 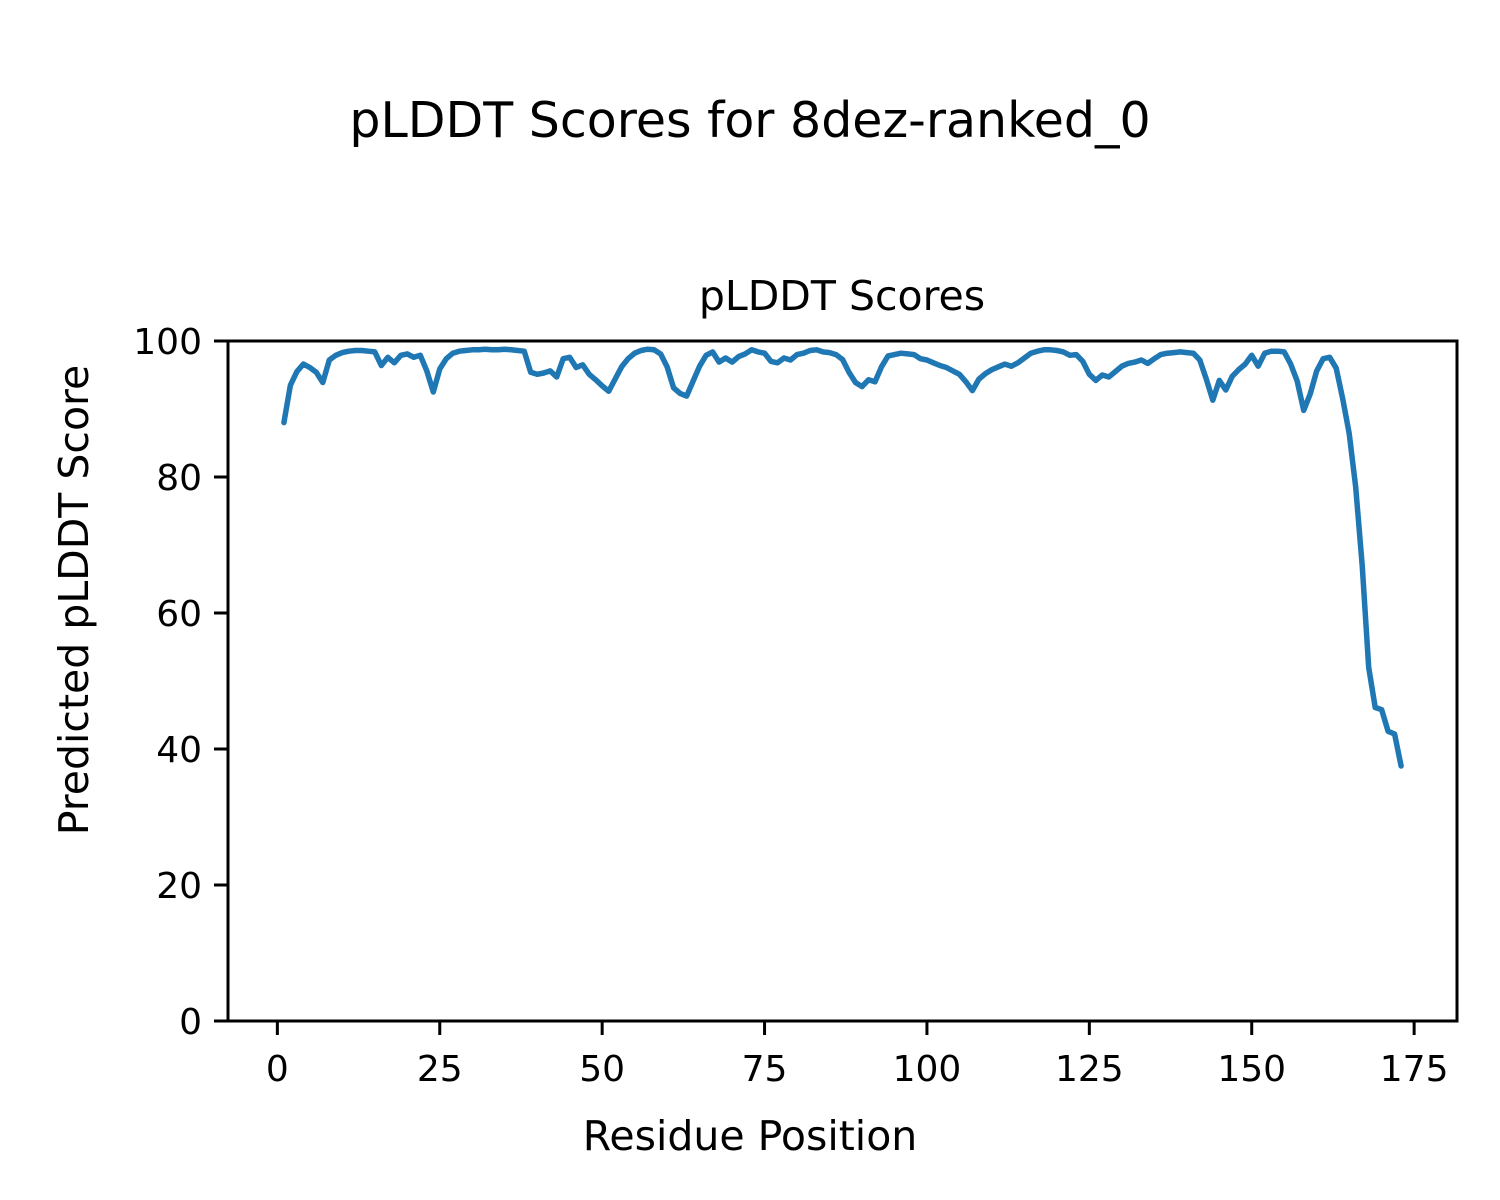 What do you see at coordinates (927, 1069) in the screenshot?
I see `x-tick-label: 100` at bounding box center [927, 1069].